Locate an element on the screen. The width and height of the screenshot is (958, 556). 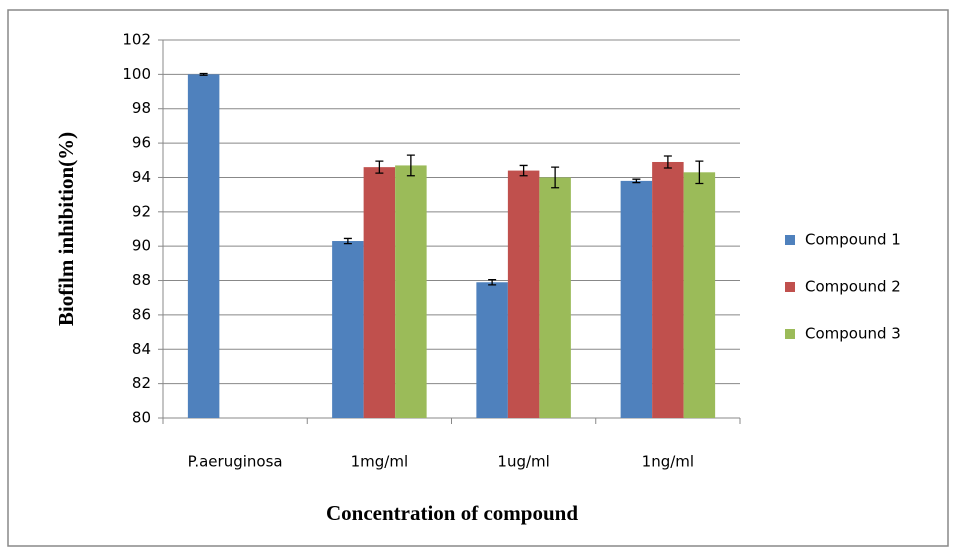
y-axis-title: Biofilm inhibition(%) is located at coordinates (66, 229).